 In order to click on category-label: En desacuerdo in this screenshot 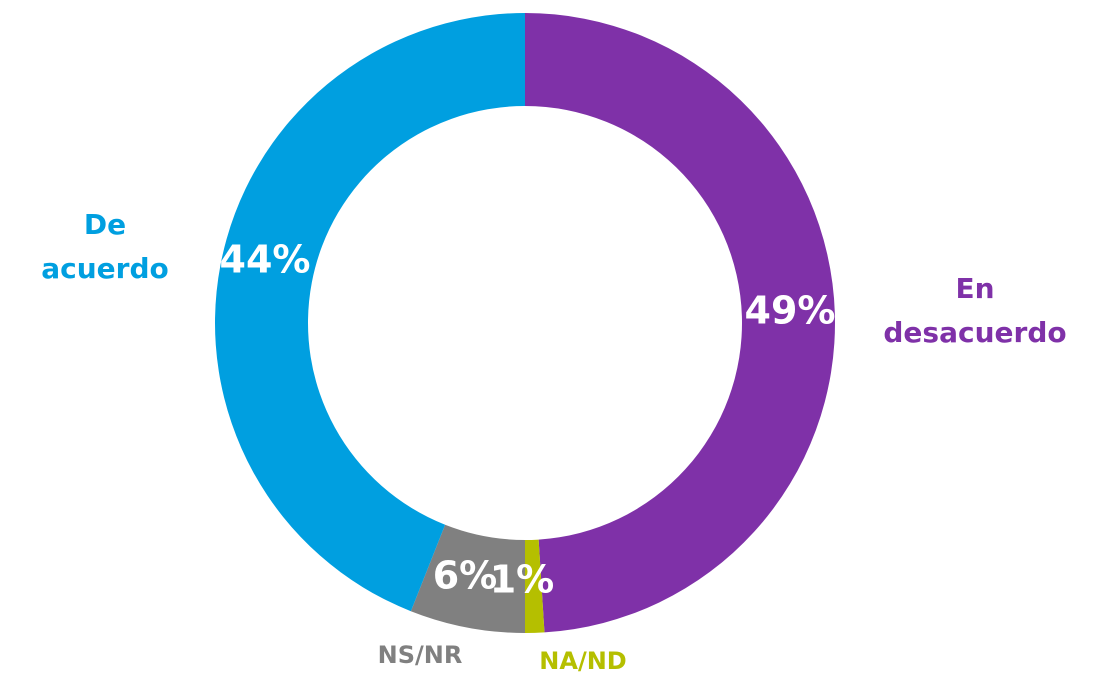, I will do `click(974, 310)`.